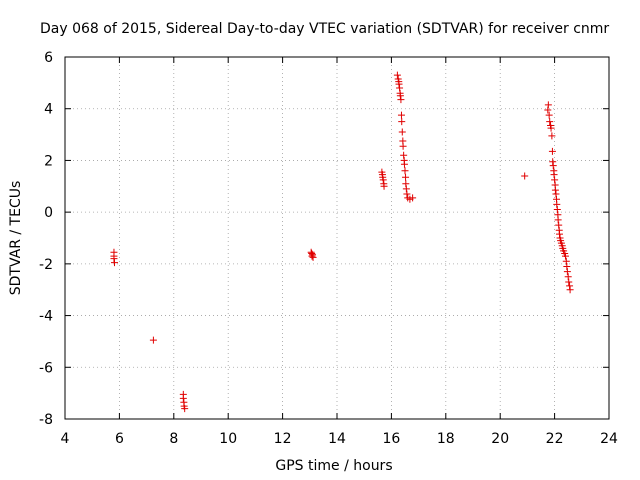  Describe the element at coordinates (48, 213) in the screenshot. I see `y-tick-label: 0` at that location.